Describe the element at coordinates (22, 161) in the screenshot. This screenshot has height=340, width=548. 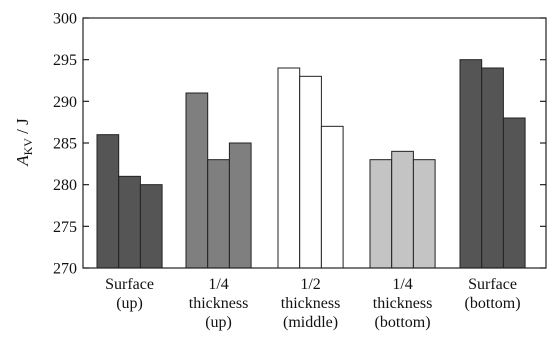
I see `y-axis-symbol: A` at that location.